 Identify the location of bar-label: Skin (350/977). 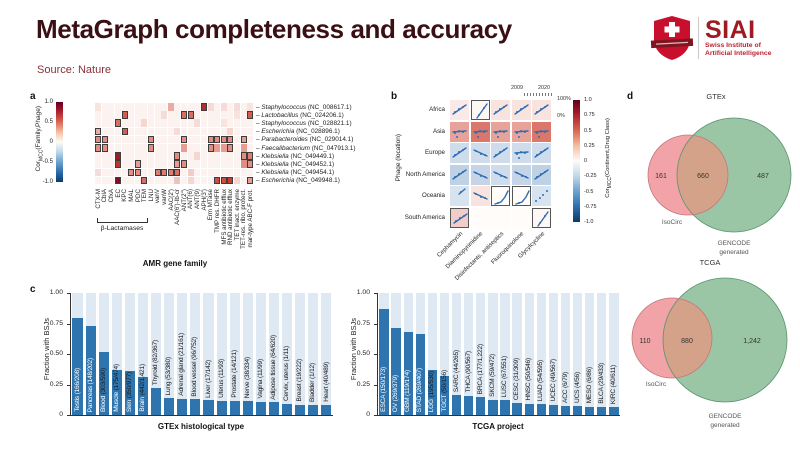
(129, 391).